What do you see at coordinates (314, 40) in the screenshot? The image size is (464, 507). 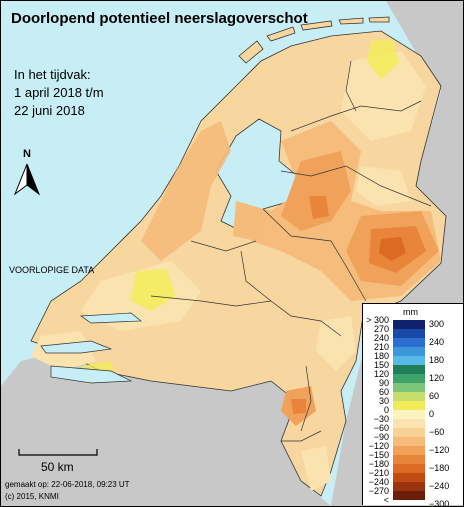 I see `wadden-islands` at bounding box center [314, 40].